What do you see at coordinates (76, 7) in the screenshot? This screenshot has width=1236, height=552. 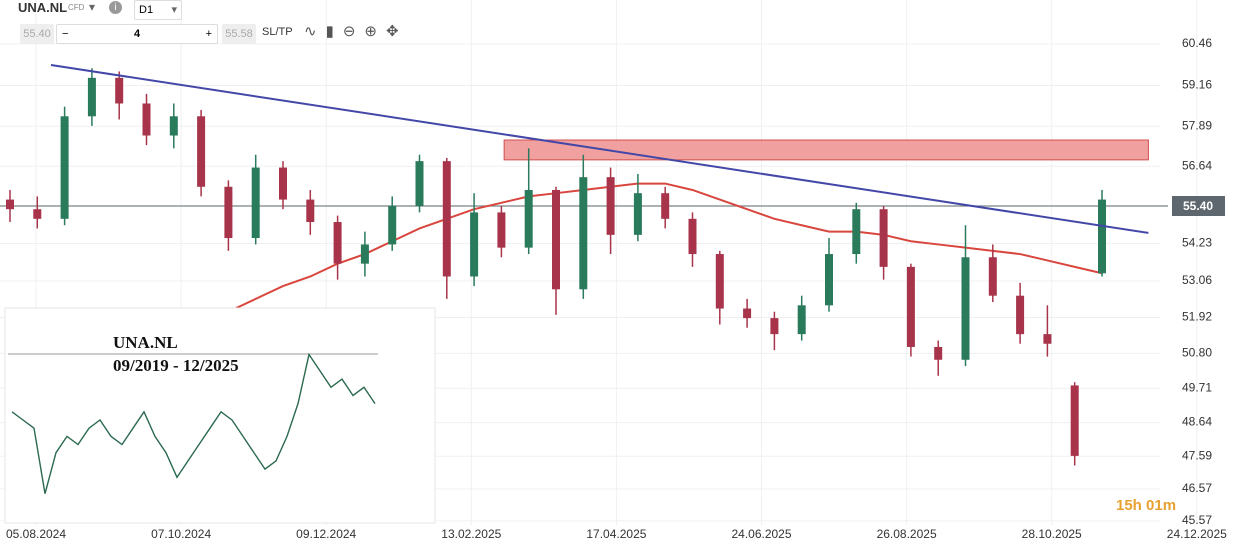 I see `instrument-kind: CFD` at bounding box center [76, 7].